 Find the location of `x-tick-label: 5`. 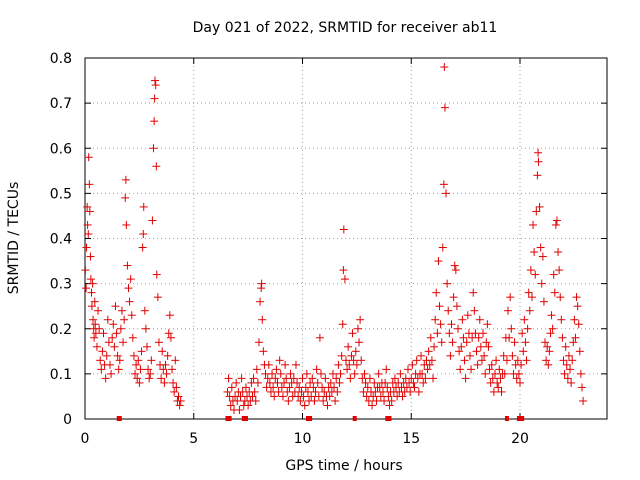

x-tick-label: 5 is located at coordinates (193, 439).